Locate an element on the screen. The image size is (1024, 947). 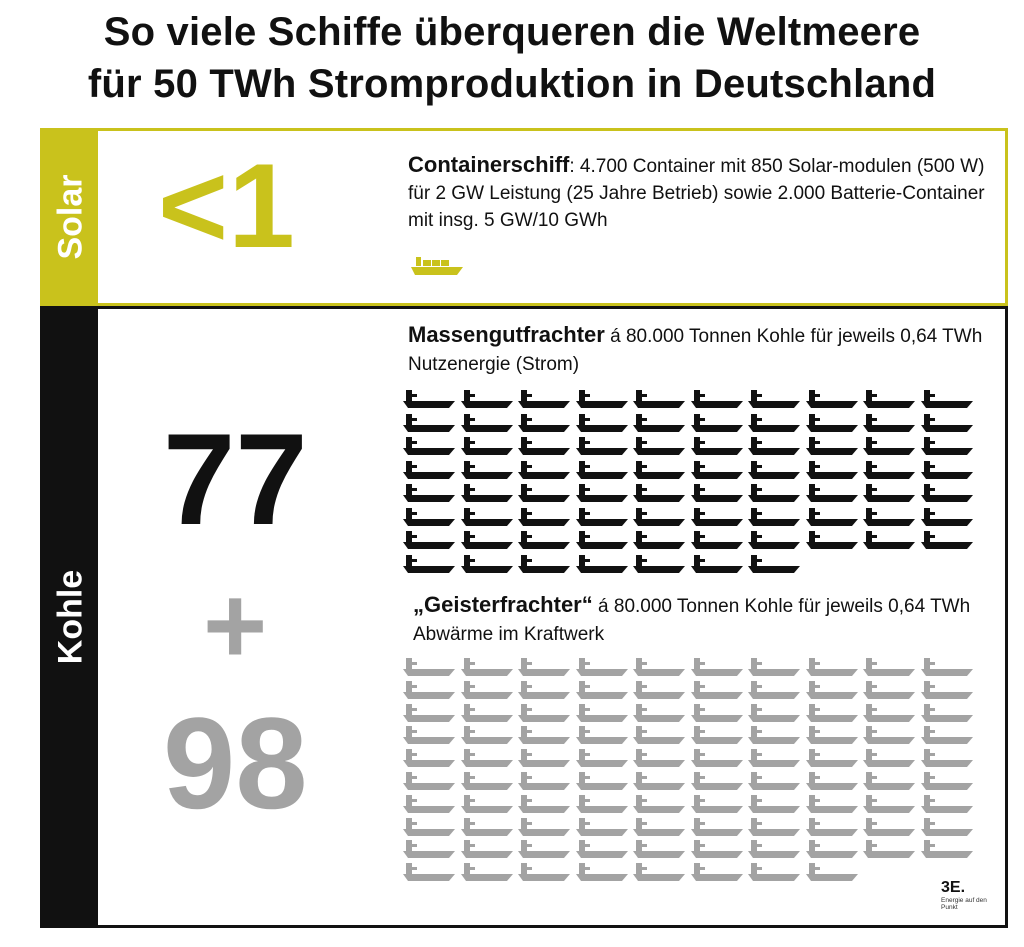
plus-sign: + is located at coordinates (235, 625).